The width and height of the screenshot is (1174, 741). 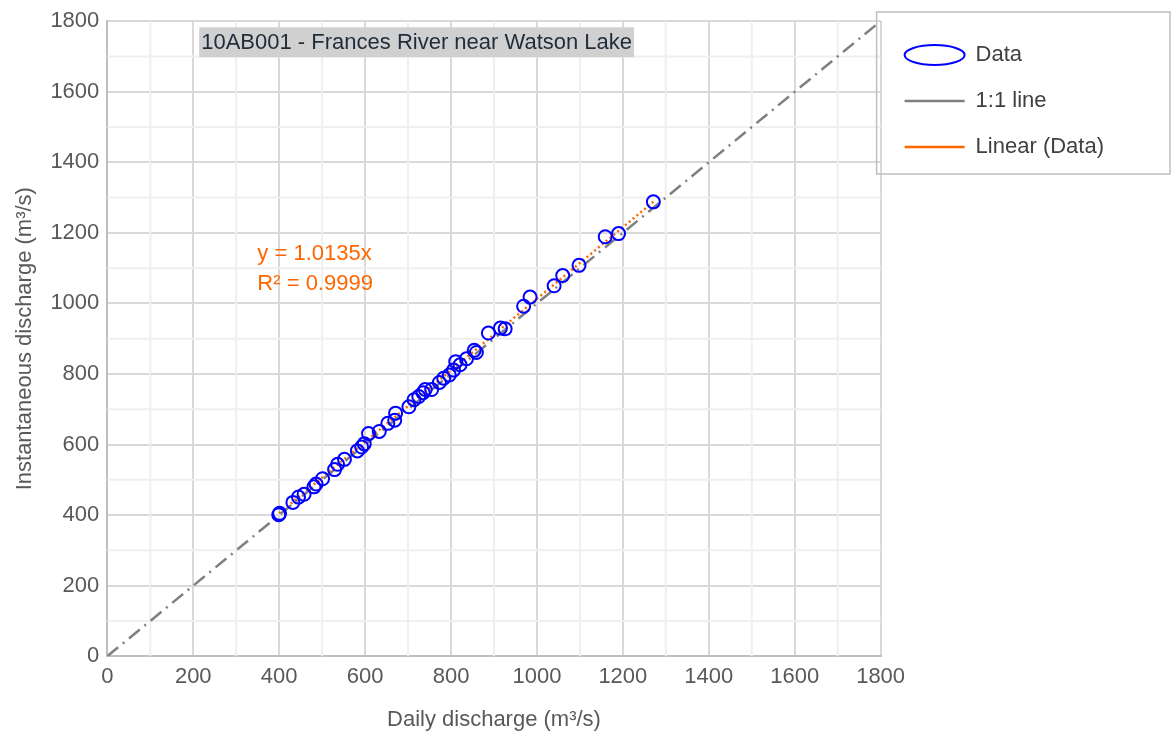 I want to click on y-tick-label: 1600, so click(x=75, y=90).